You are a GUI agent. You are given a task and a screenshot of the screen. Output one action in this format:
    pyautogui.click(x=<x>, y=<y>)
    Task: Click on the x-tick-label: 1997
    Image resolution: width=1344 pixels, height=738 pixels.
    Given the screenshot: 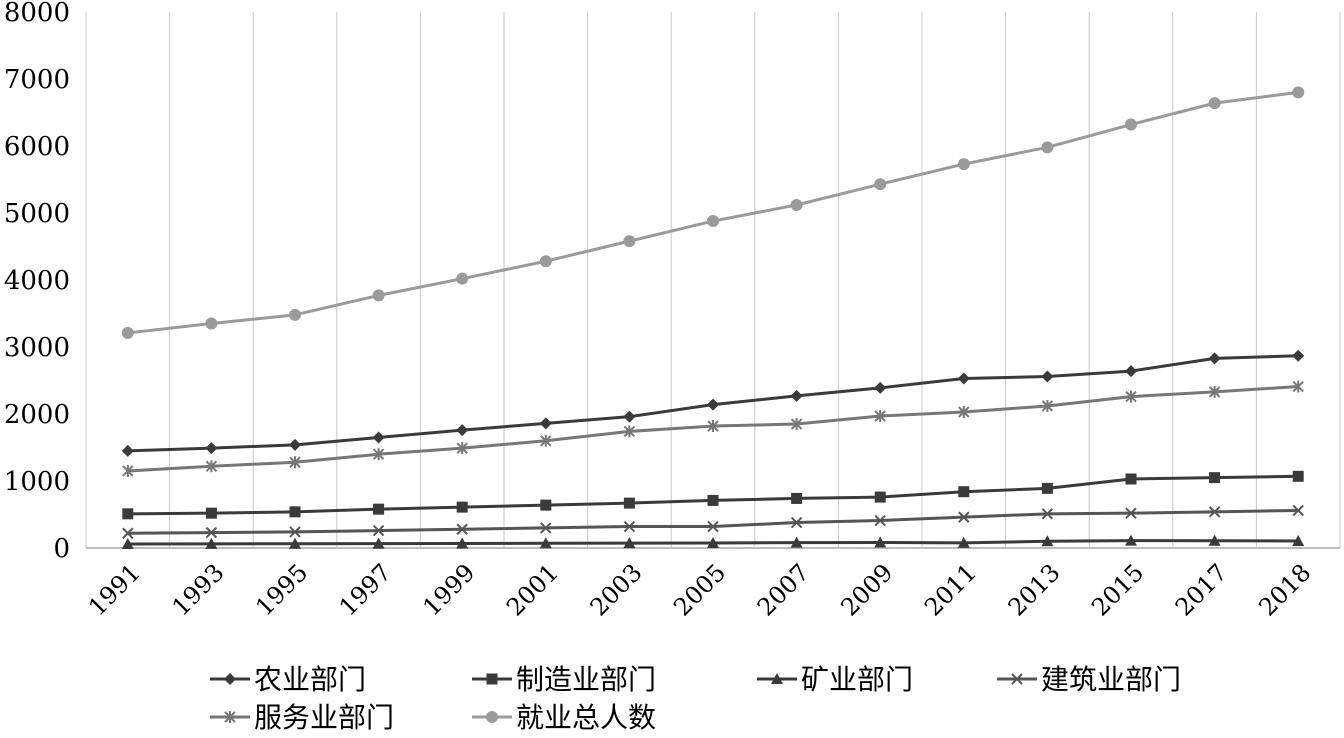 What is the action you would take?
    pyautogui.click(x=365, y=589)
    